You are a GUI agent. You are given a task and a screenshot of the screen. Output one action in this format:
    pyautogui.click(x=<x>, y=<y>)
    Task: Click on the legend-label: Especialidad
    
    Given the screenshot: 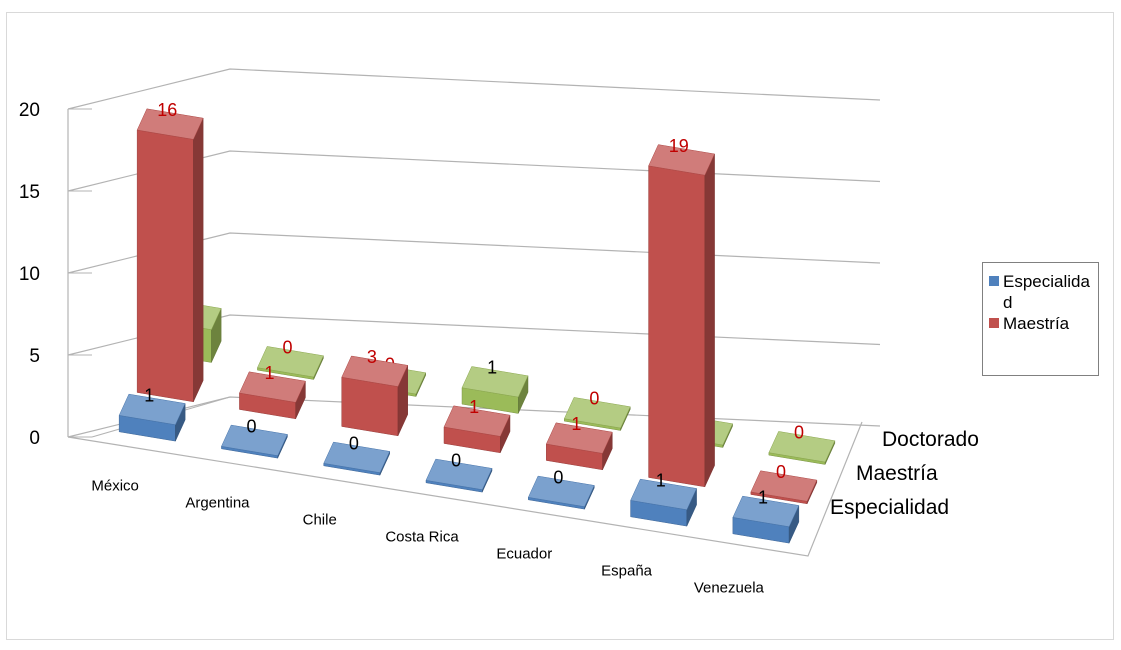 What is the action you would take?
    pyautogui.click(x=1046, y=292)
    